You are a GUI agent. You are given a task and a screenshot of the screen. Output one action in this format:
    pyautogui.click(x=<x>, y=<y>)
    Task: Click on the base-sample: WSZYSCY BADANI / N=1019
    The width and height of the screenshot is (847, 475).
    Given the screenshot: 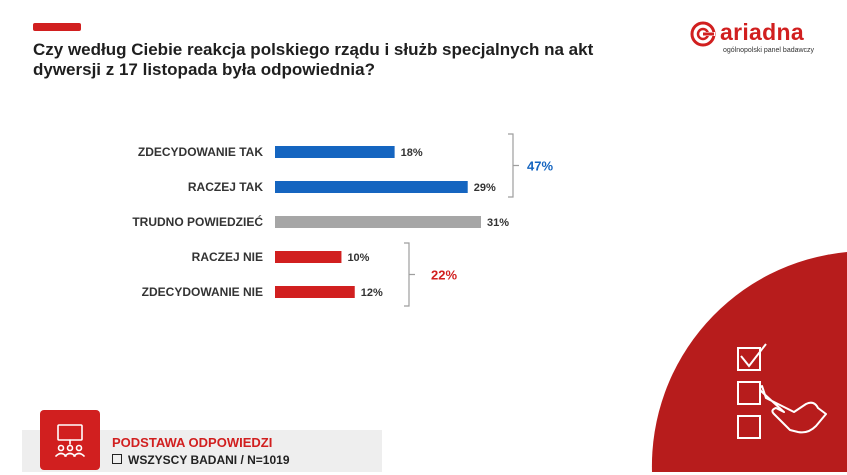 What is the action you would take?
    pyautogui.click(x=201, y=460)
    